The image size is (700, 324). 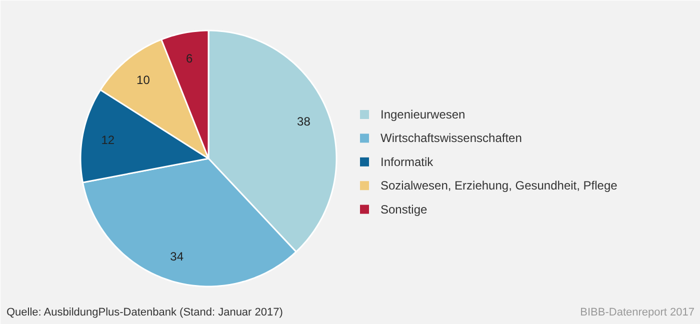 I want to click on legend-label: Informatik, so click(x=407, y=161).